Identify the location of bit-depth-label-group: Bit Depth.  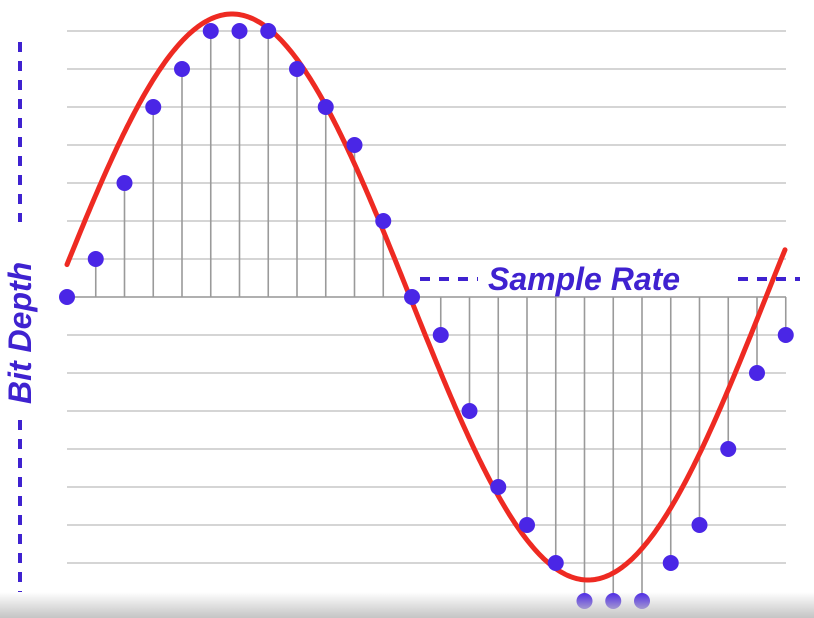
(20, 317).